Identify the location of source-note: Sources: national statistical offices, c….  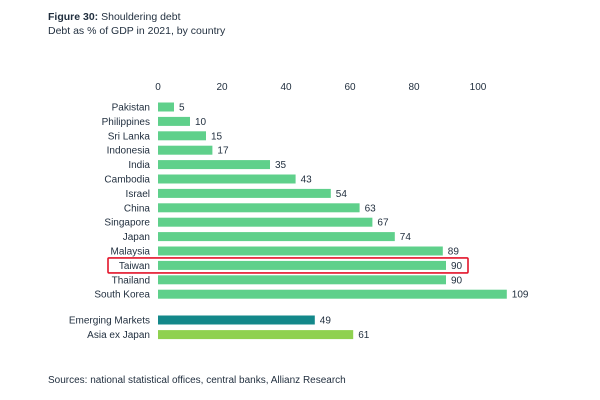
(197, 380).